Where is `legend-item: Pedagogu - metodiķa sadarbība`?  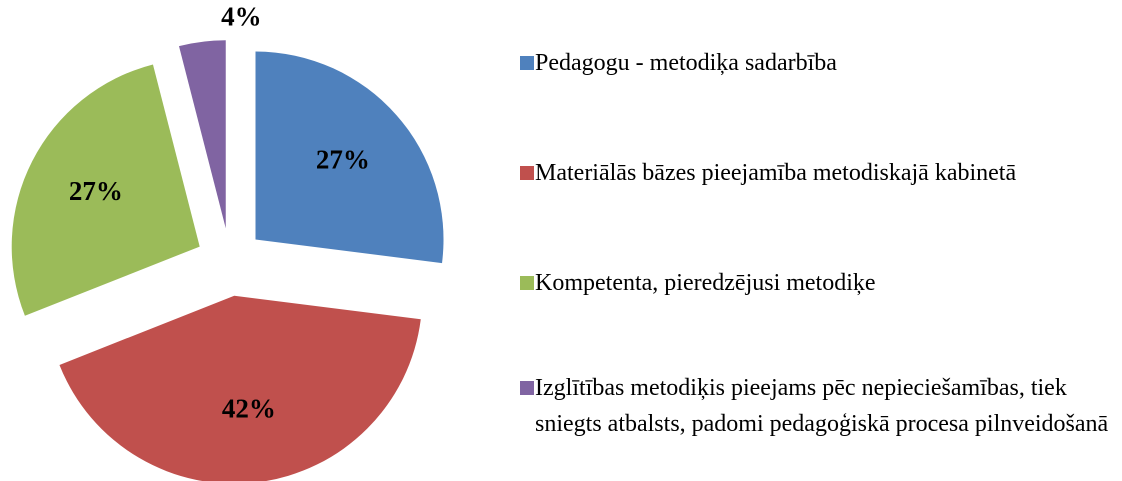
legend-item: Pedagogu - metodiķa sadarbība is located at coordinates (817, 63).